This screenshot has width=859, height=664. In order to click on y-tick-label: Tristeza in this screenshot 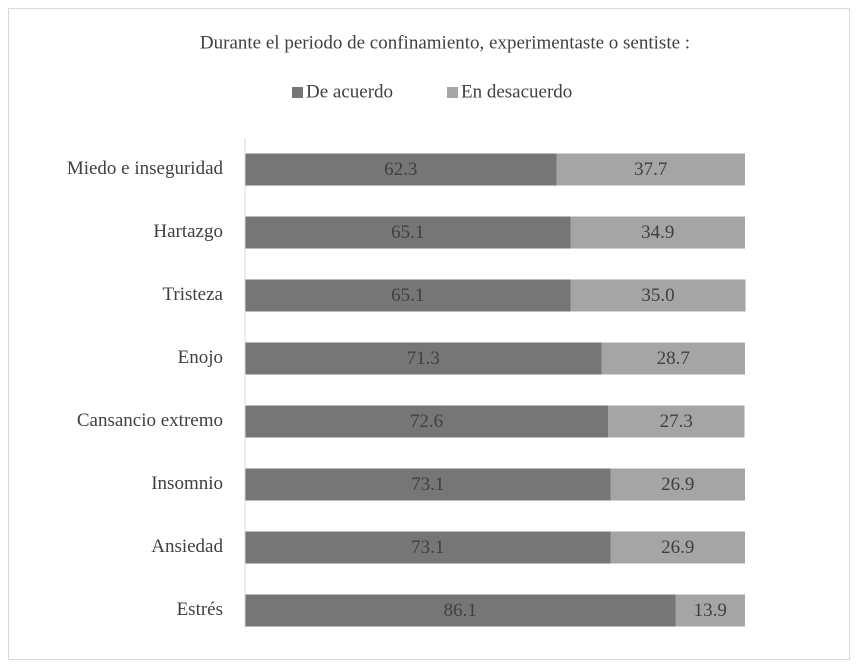, I will do `click(192, 294)`.